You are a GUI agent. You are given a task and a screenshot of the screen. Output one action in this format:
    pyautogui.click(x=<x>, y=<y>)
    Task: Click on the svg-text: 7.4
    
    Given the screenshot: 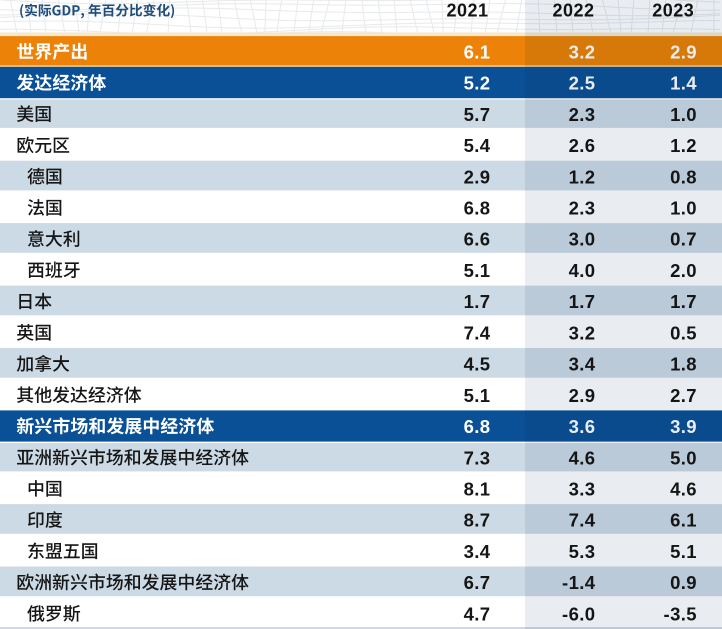 What is the action you would take?
    pyautogui.click(x=477, y=332)
    